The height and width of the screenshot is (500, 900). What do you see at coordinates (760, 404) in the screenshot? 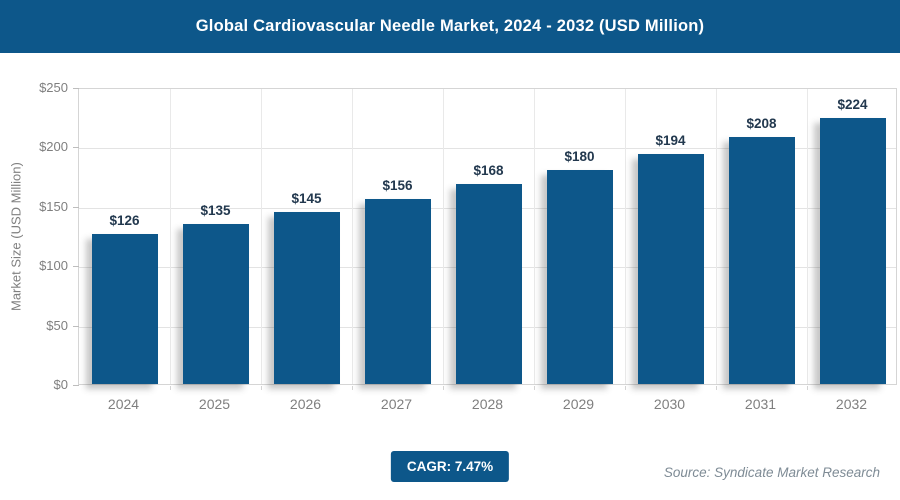
I see `x-axis-category-label: 2031` at bounding box center [760, 404].